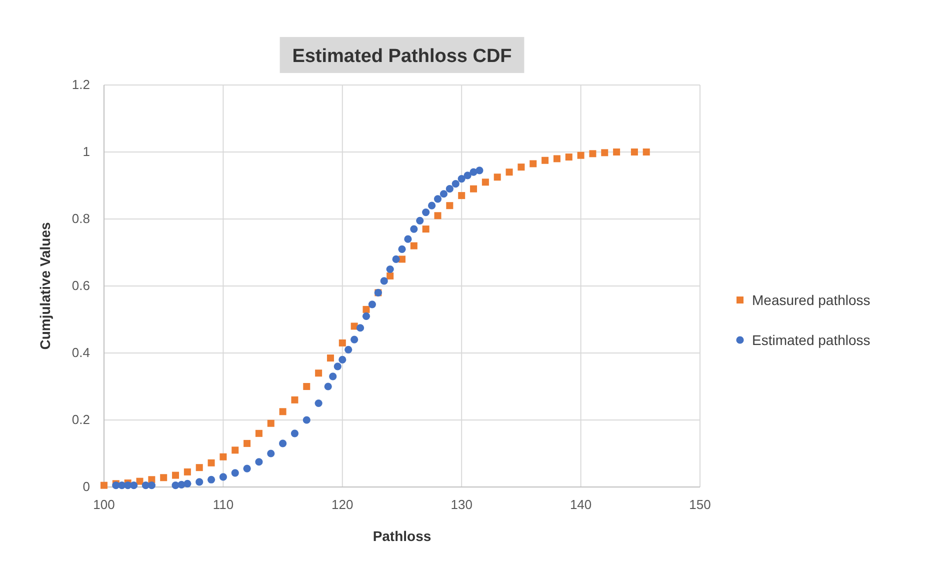  I want to click on y-tick-label: 0.6, so click(81, 285).